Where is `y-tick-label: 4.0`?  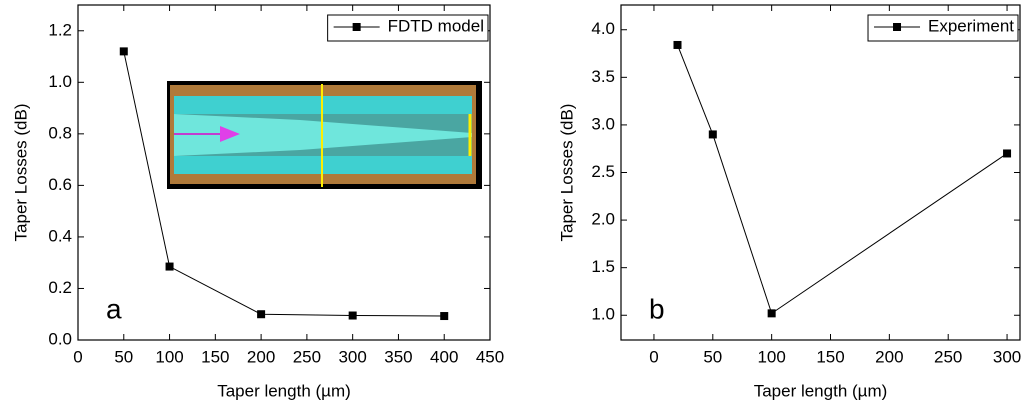
y-tick-label: 4.0 is located at coordinates (603, 28).